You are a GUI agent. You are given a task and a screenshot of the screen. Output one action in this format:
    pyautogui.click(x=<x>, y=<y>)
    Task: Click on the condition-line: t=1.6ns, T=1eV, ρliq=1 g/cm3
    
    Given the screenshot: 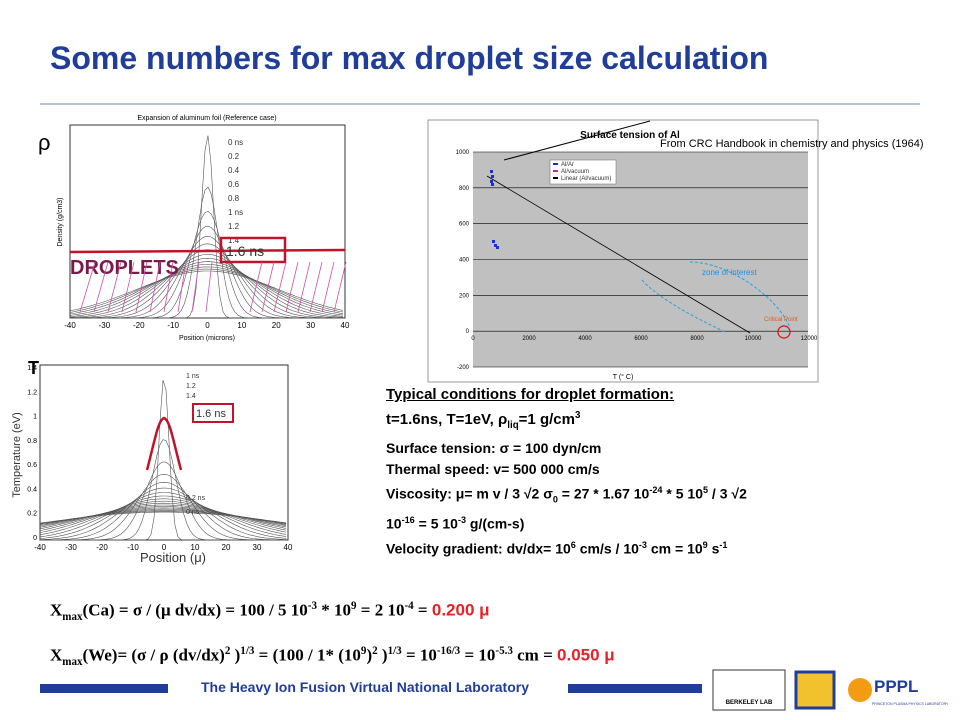 What is the action you would take?
    pyautogui.click(x=566, y=420)
    